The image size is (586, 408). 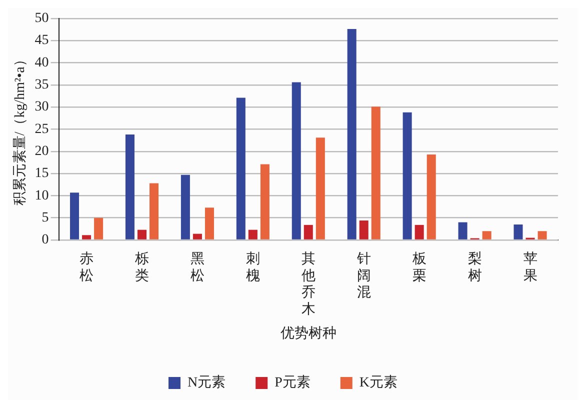 I want to click on x-axis-title: 优势树种, so click(x=308, y=333).